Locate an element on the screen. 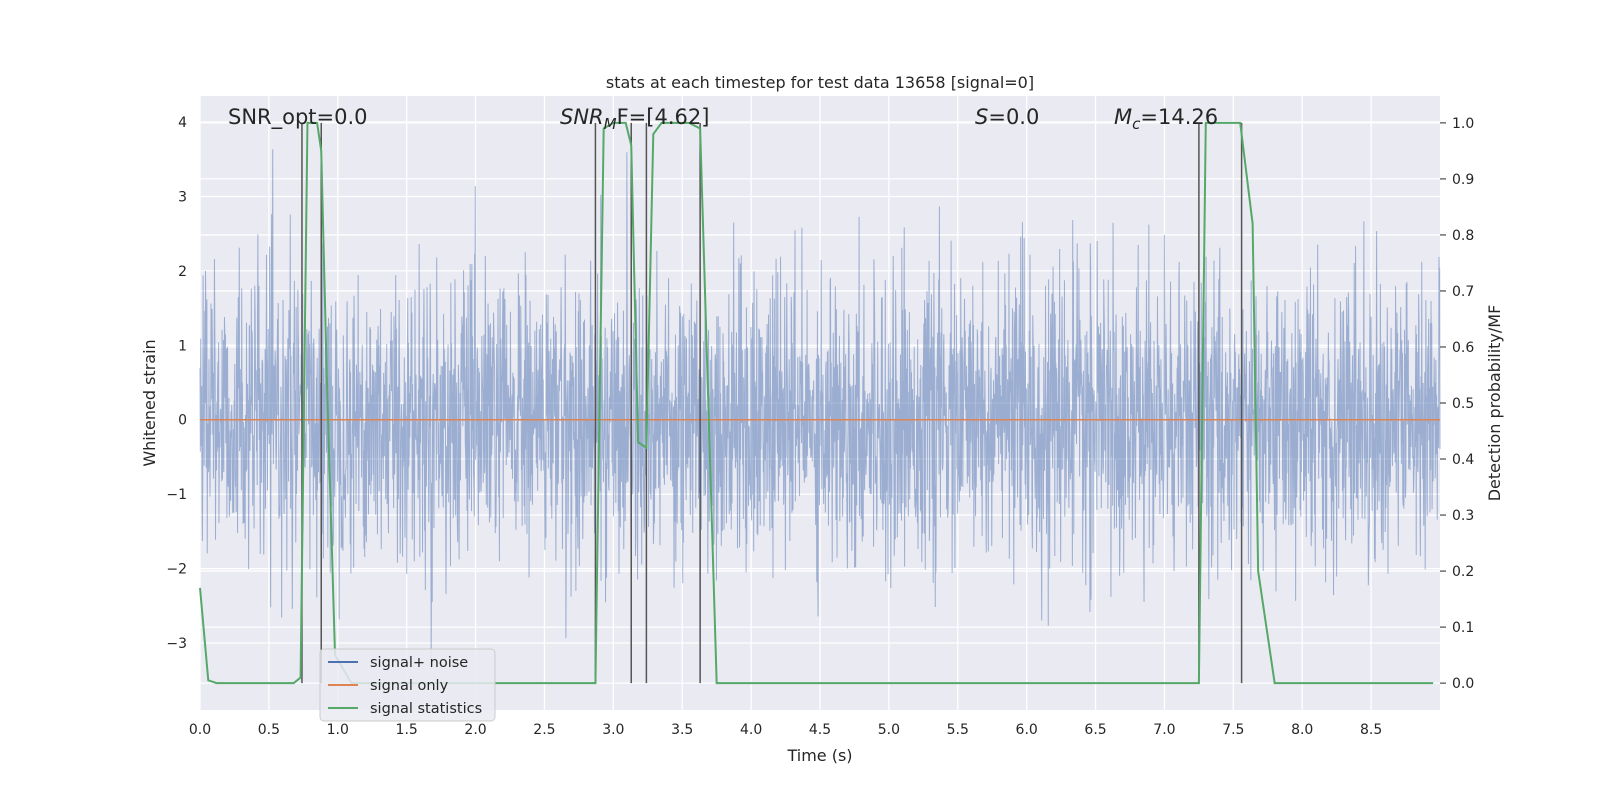  y-tick-label-right: 0.6 is located at coordinates (1463, 348).